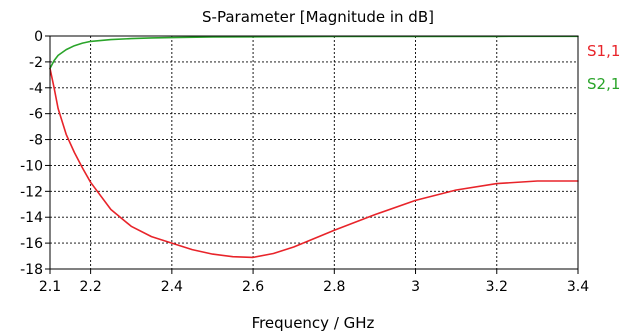 The width and height of the screenshot is (634, 336). Describe the element at coordinates (35, 153) in the screenshot. I see `y-axis-ticks: 0 -2 -4 -6 -8 -10 -12 -14 -16 -18` at that location.